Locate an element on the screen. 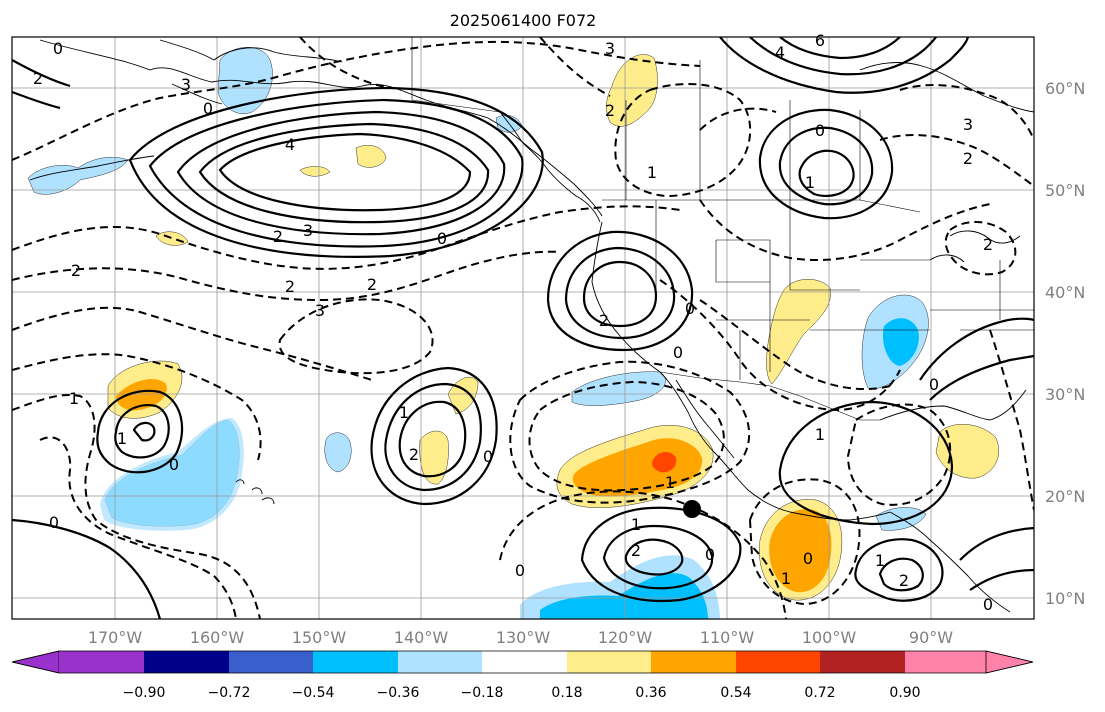 The image size is (1105, 712). colorbar-extend-left is located at coordinates (35, 662).